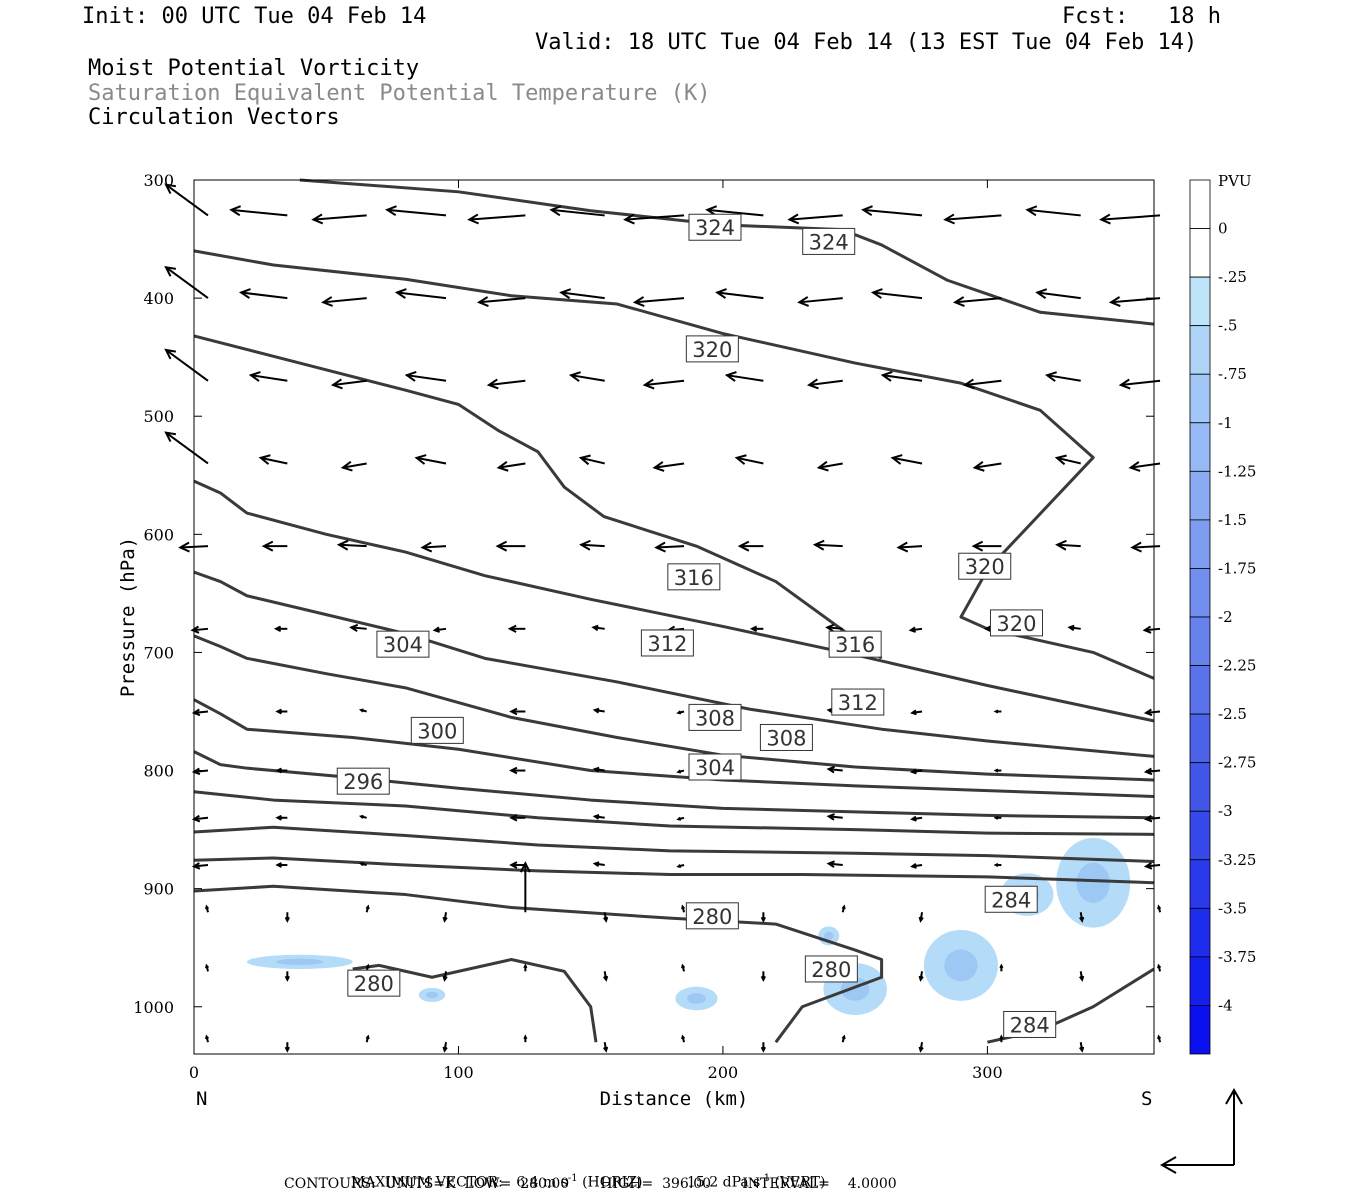  I want to click on y-tick-label: 900, so click(158, 889).